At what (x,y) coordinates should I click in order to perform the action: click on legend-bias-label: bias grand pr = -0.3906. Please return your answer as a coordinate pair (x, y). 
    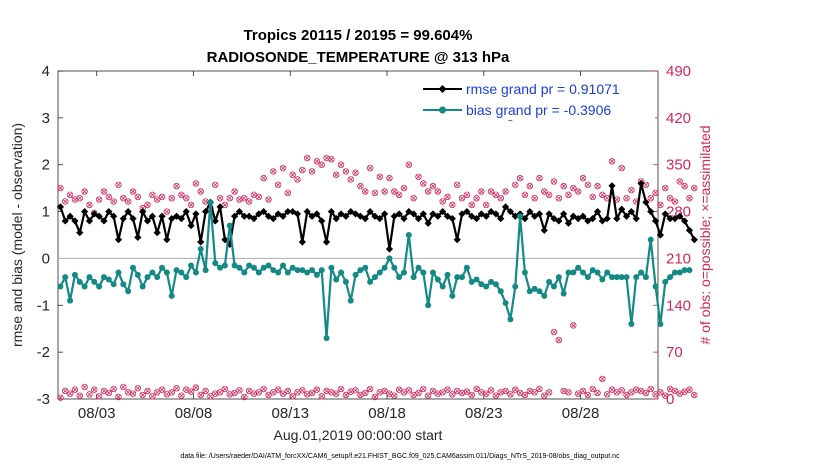
    Looking at the image, I should click on (538, 110).